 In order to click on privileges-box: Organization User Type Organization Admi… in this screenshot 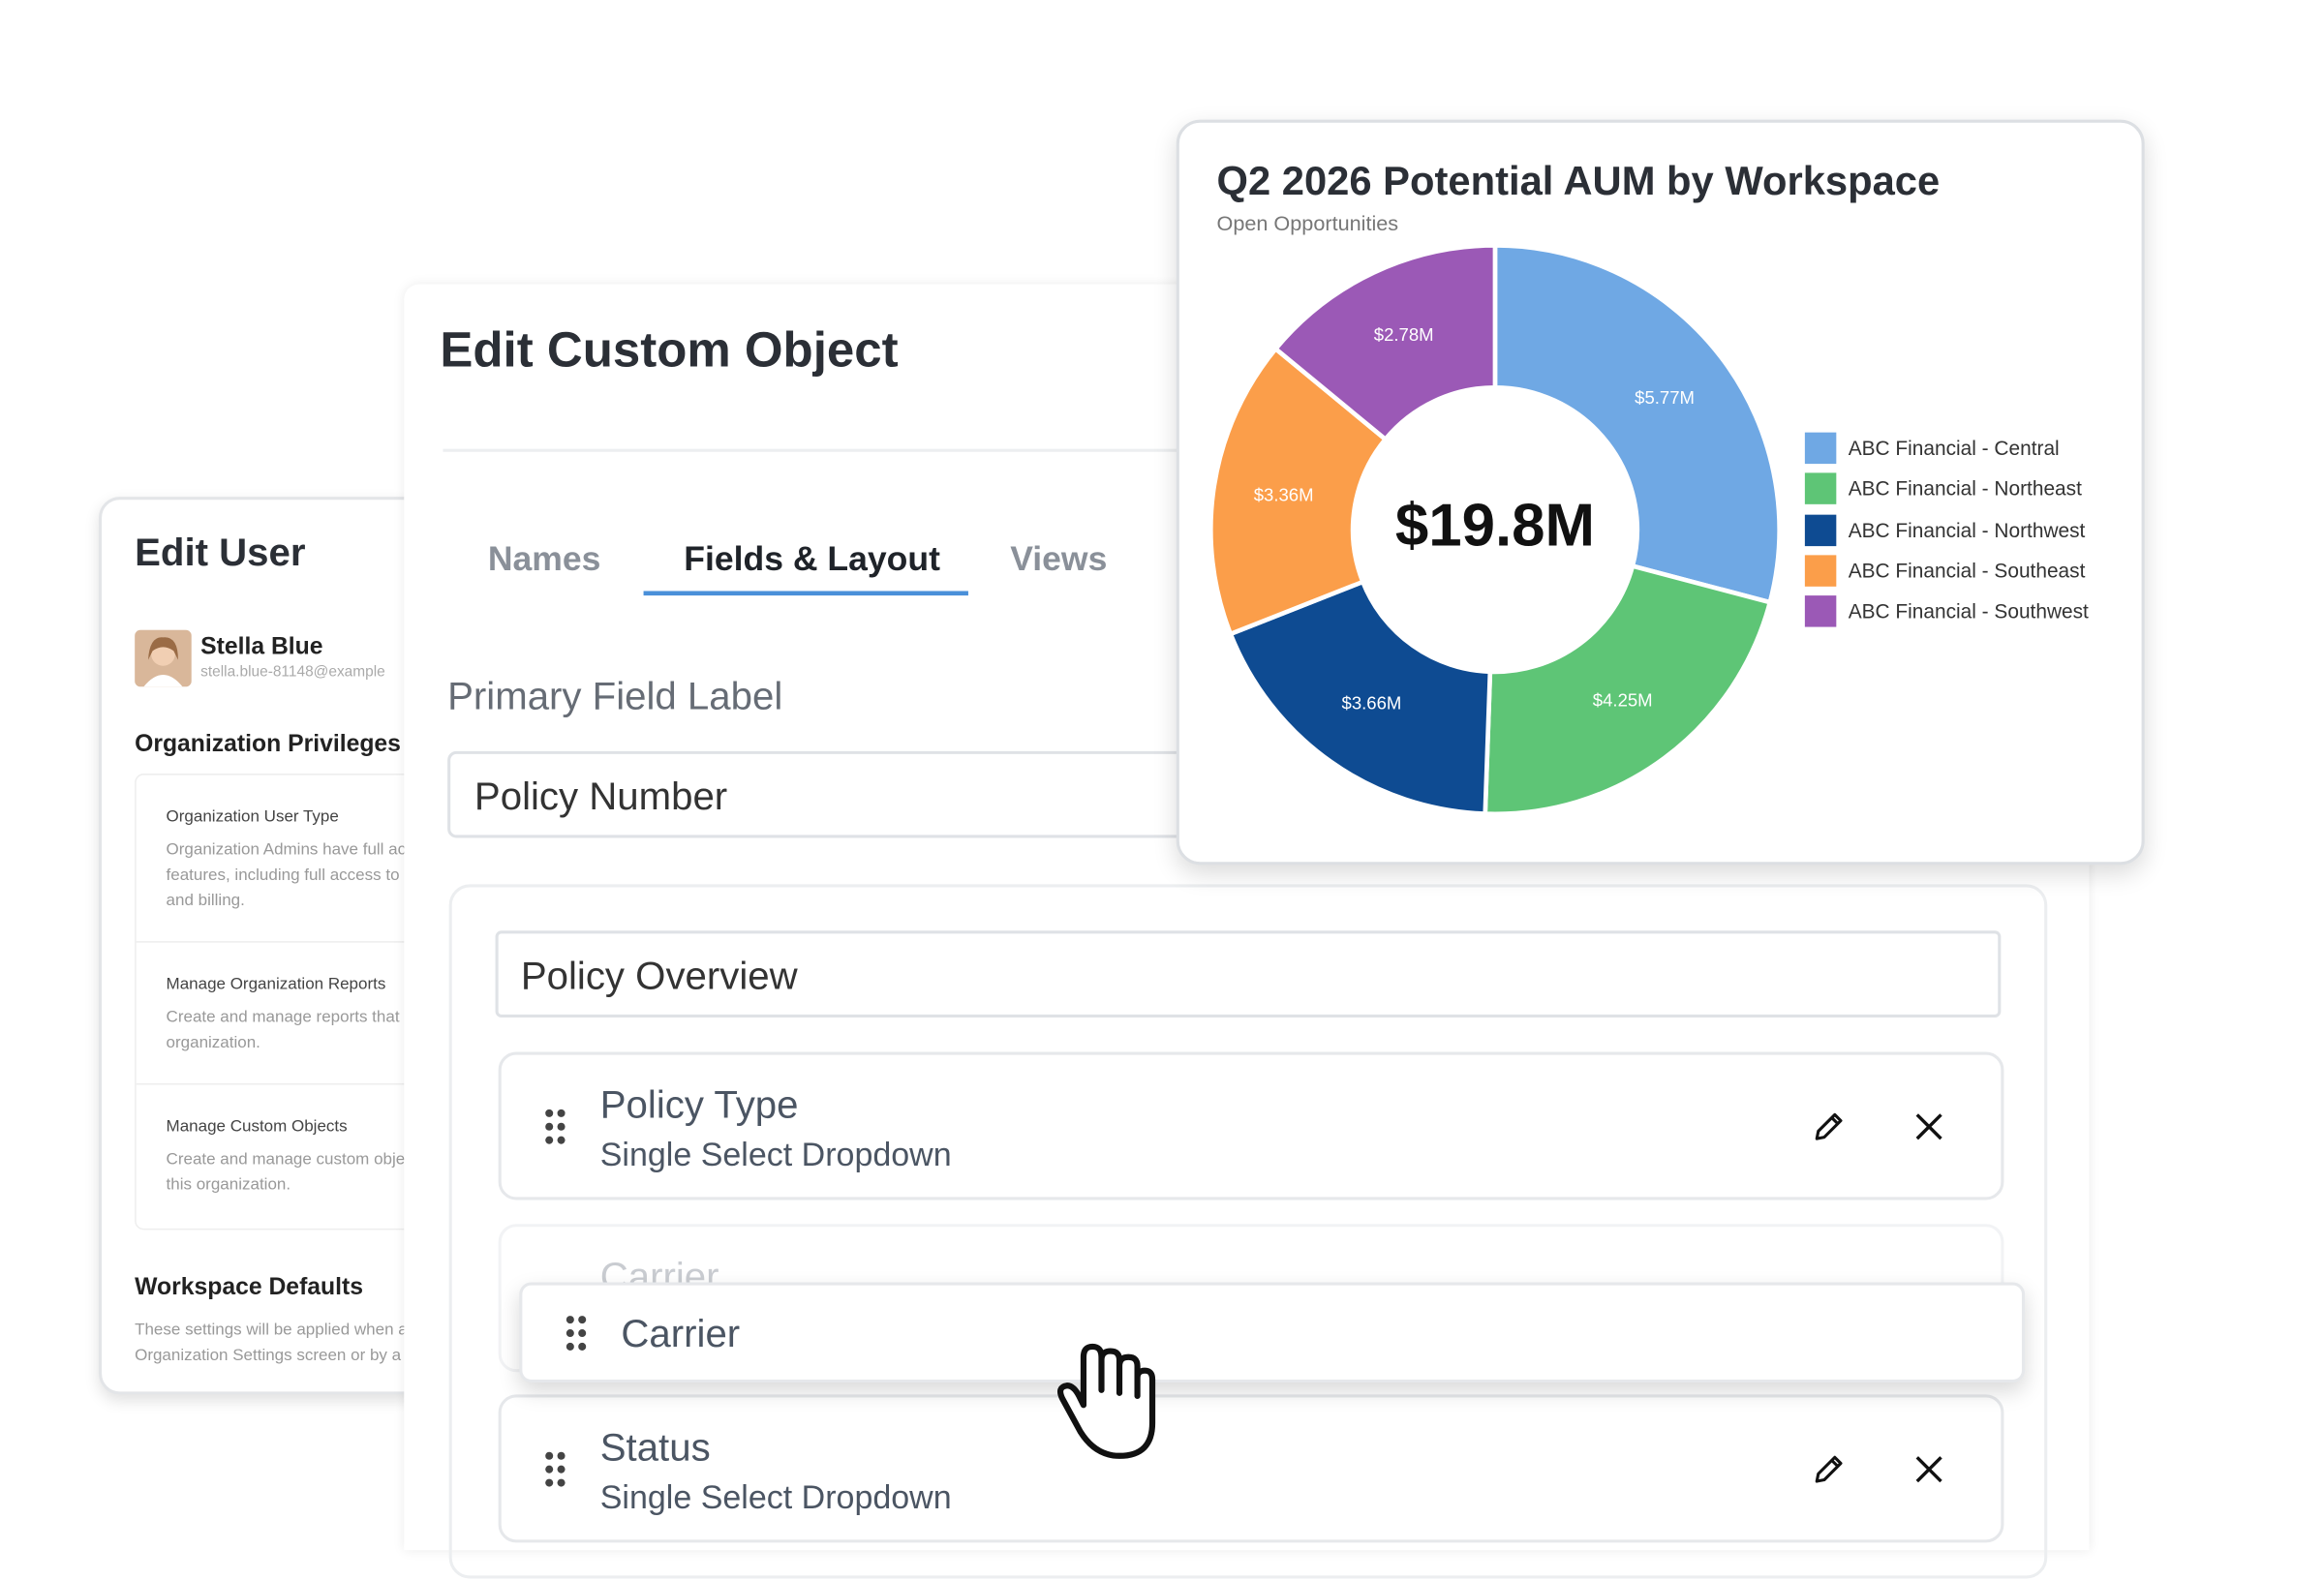, I will do `click(361, 1002)`.